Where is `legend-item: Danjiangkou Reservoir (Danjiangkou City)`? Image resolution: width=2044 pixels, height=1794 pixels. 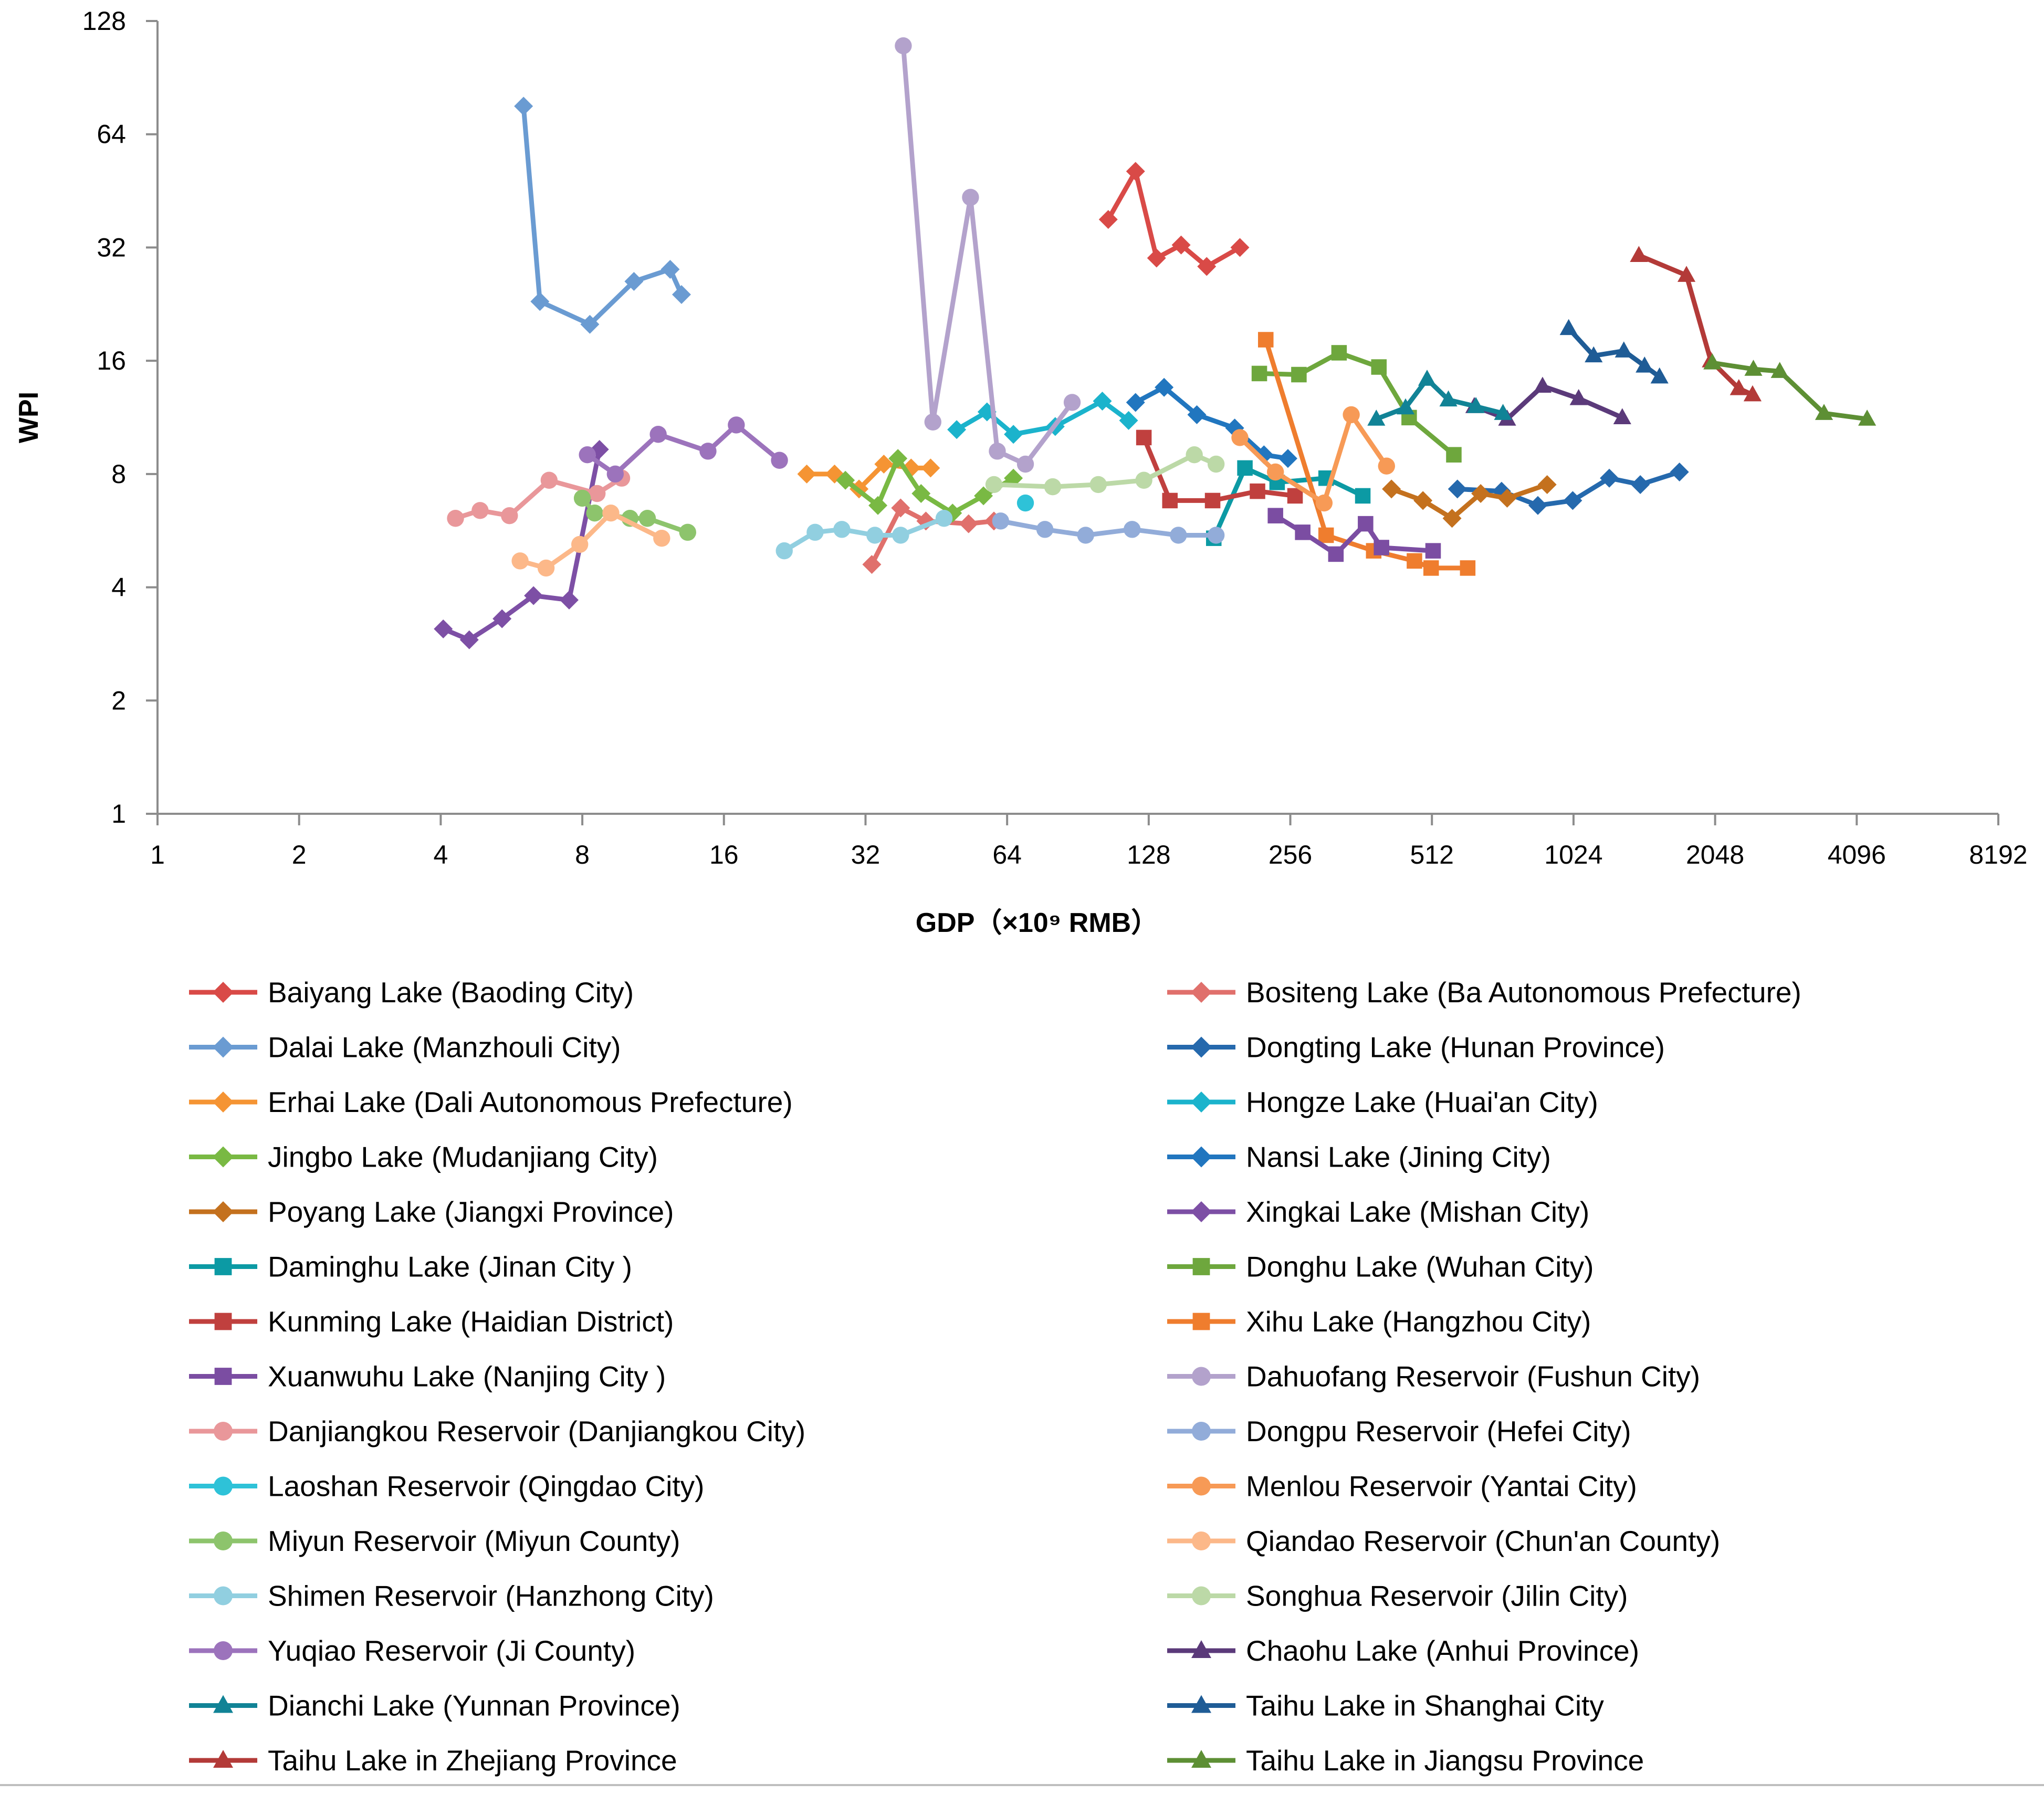
legend-item: Danjiangkou Reservoir (Danjiangkou City) is located at coordinates (497, 1431).